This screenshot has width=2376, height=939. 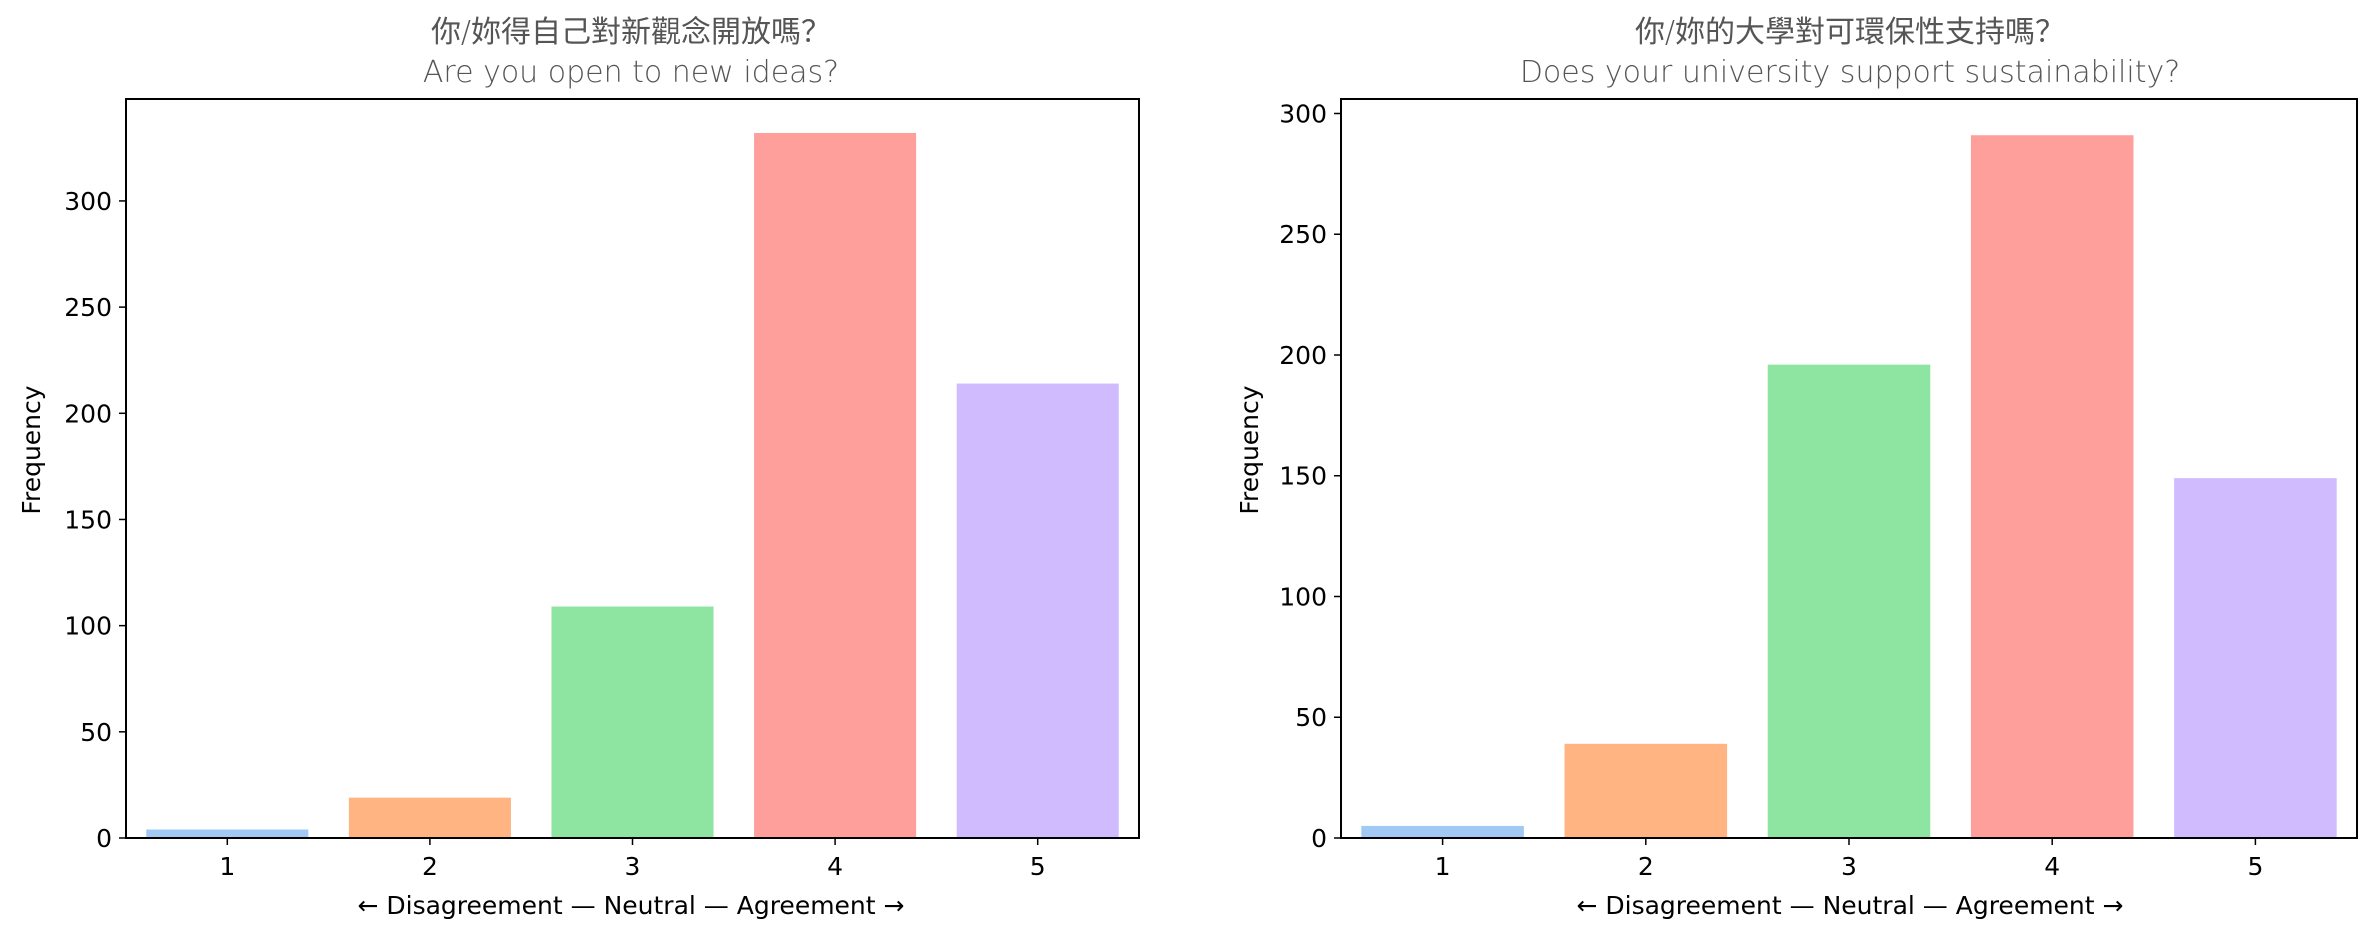 I want to click on chart-title-zh: 你/妳得自己對新觀念開放嗎？, so click(x=631, y=32).